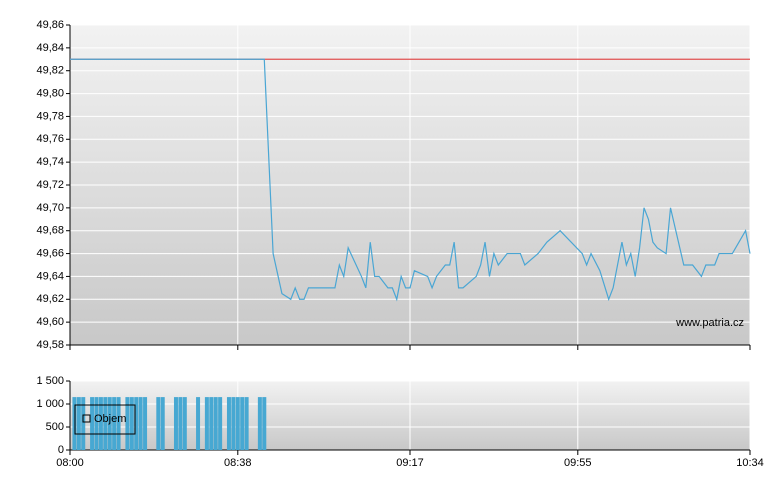 The image size is (780, 495). I want to click on y-tick-label: 1 000, so click(50, 404).